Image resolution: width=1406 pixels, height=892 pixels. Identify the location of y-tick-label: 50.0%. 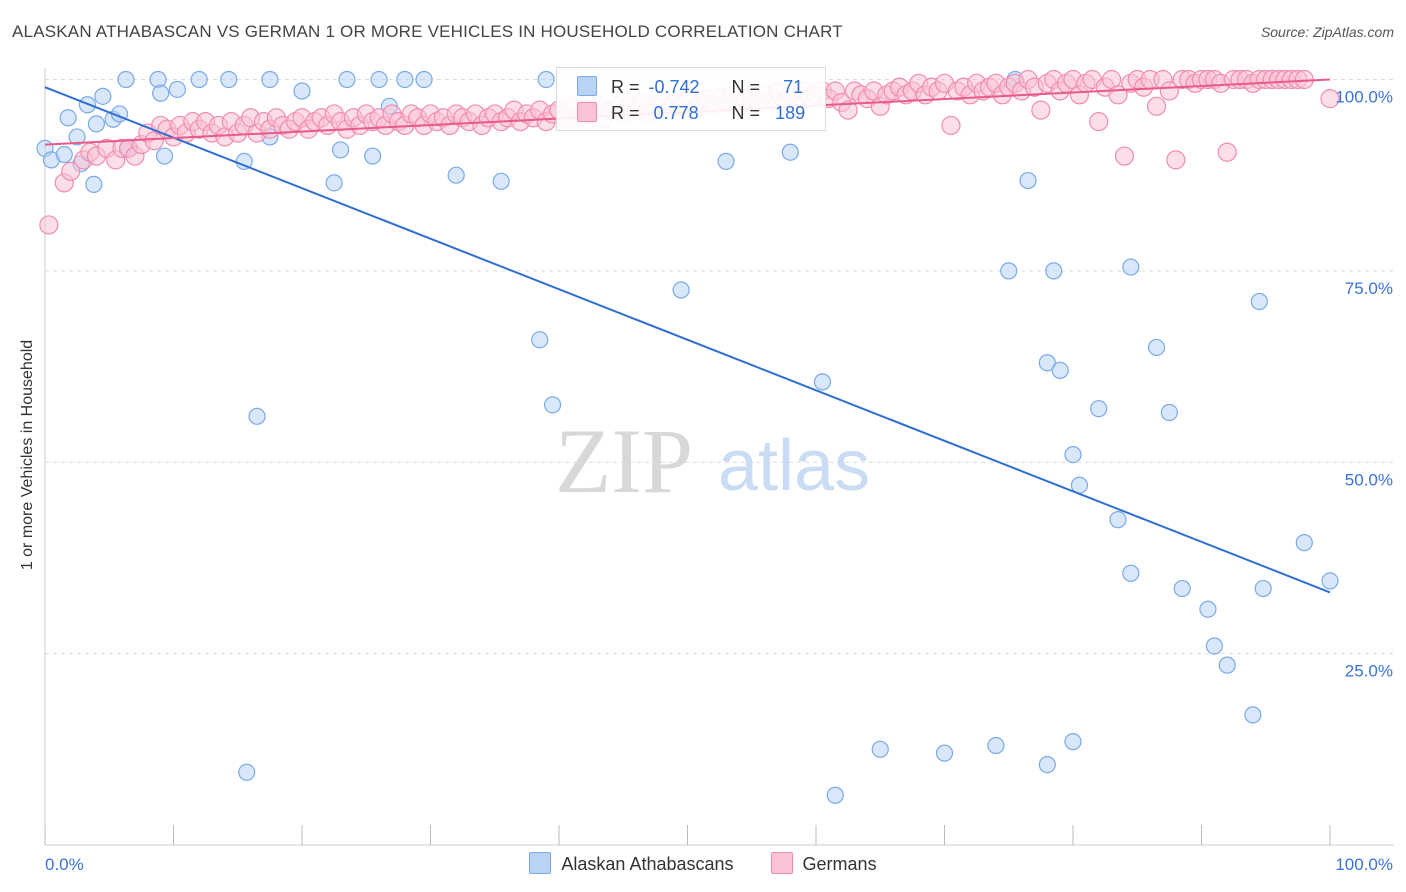
(1369, 479).